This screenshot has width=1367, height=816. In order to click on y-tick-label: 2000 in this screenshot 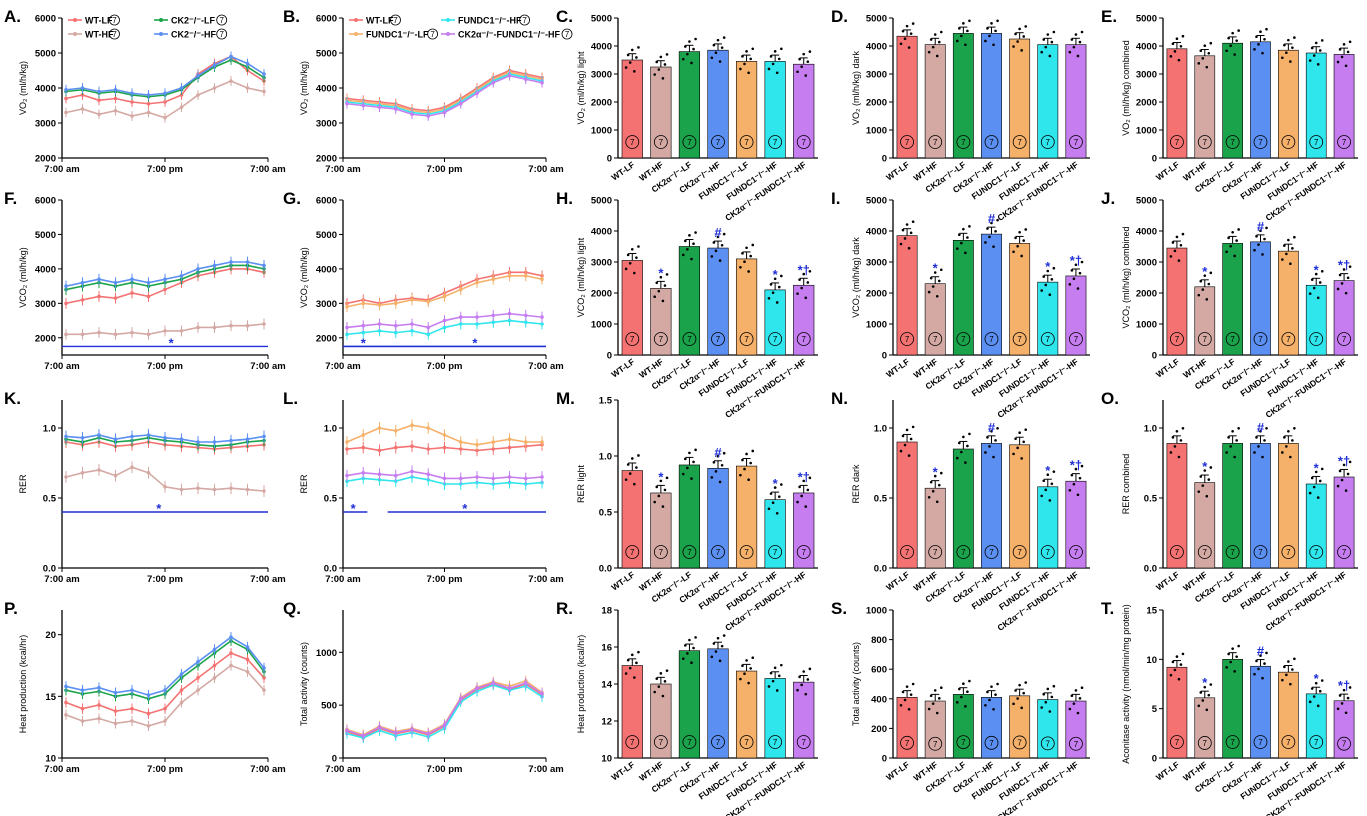, I will do `click(1146, 294)`.